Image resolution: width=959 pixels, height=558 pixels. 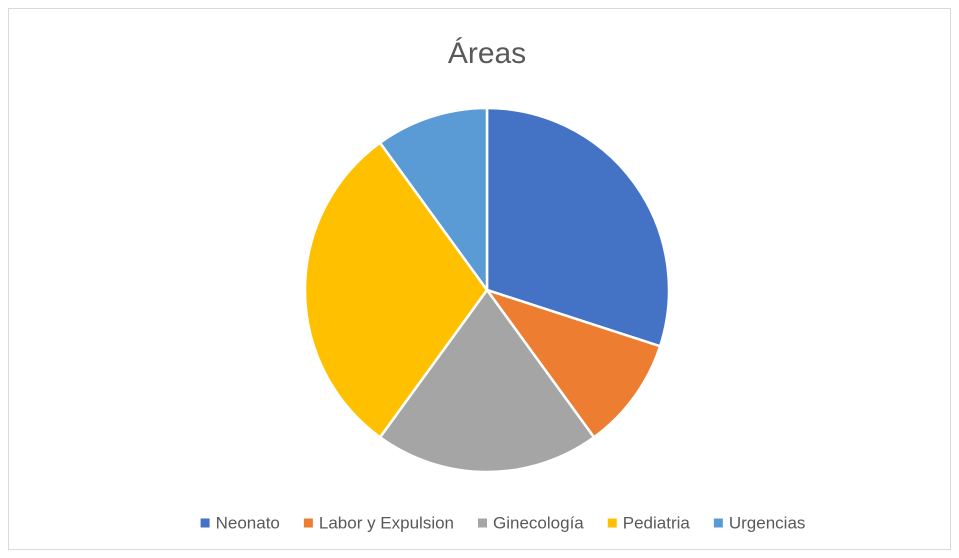 I want to click on legend-label: Pediatria, so click(x=657, y=522).